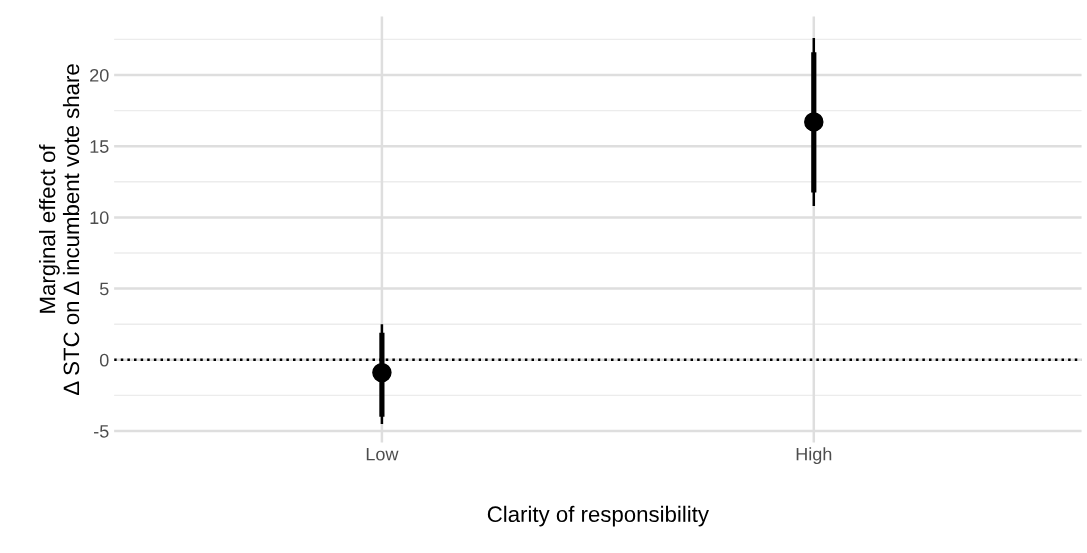  I want to click on y-tick-label: -5, so click(101, 431).